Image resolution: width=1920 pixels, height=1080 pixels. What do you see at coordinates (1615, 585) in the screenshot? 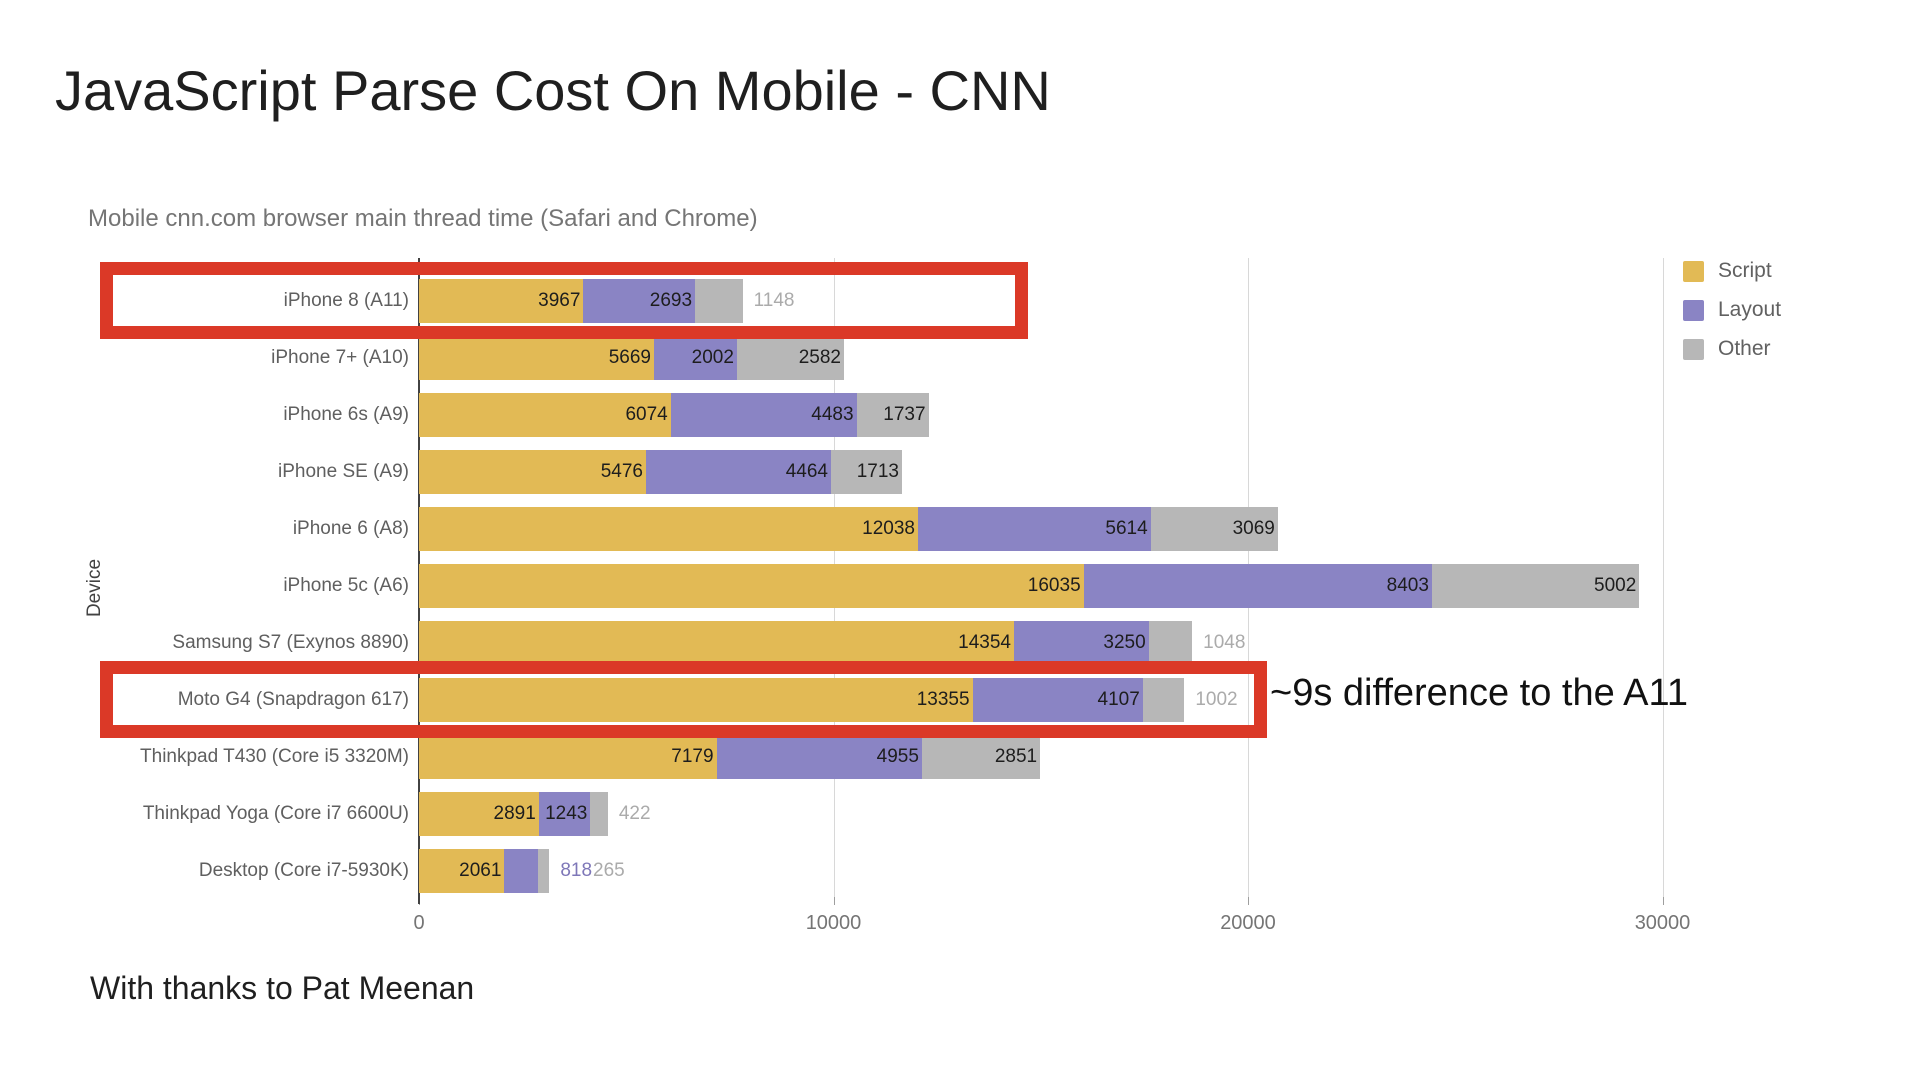
I see `value-label-other: 5002` at bounding box center [1615, 585].